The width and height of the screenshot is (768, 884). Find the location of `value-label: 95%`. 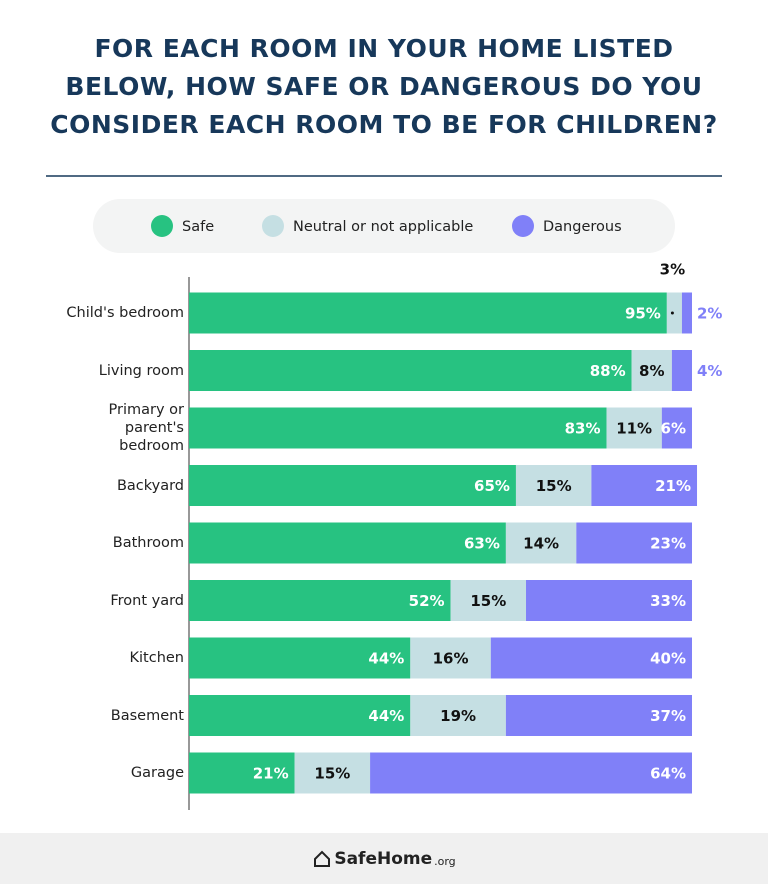

value-label: 95% is located at coordinates (643, 314).